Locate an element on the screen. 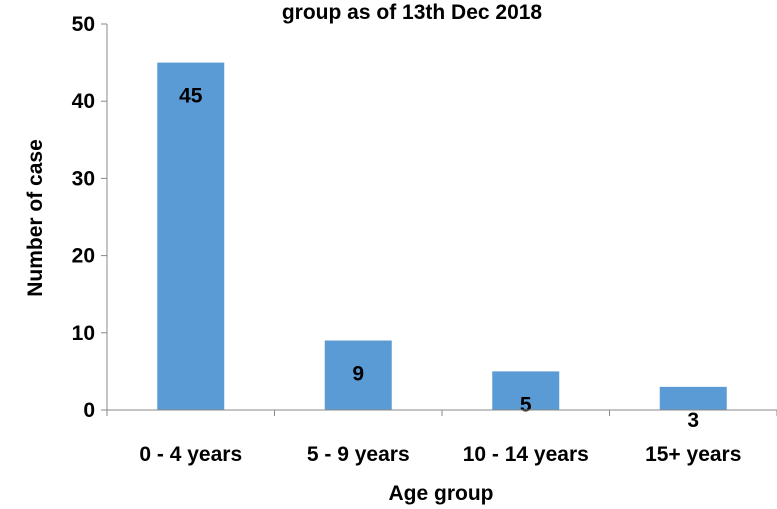  y-tick-label: 20 is located at coordinates (83, 256).